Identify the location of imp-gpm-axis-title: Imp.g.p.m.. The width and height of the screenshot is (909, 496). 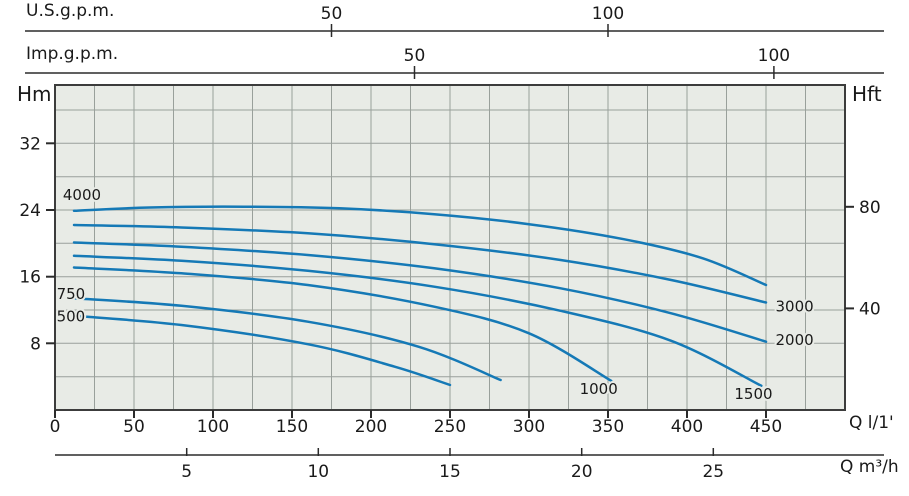
(72, 54).